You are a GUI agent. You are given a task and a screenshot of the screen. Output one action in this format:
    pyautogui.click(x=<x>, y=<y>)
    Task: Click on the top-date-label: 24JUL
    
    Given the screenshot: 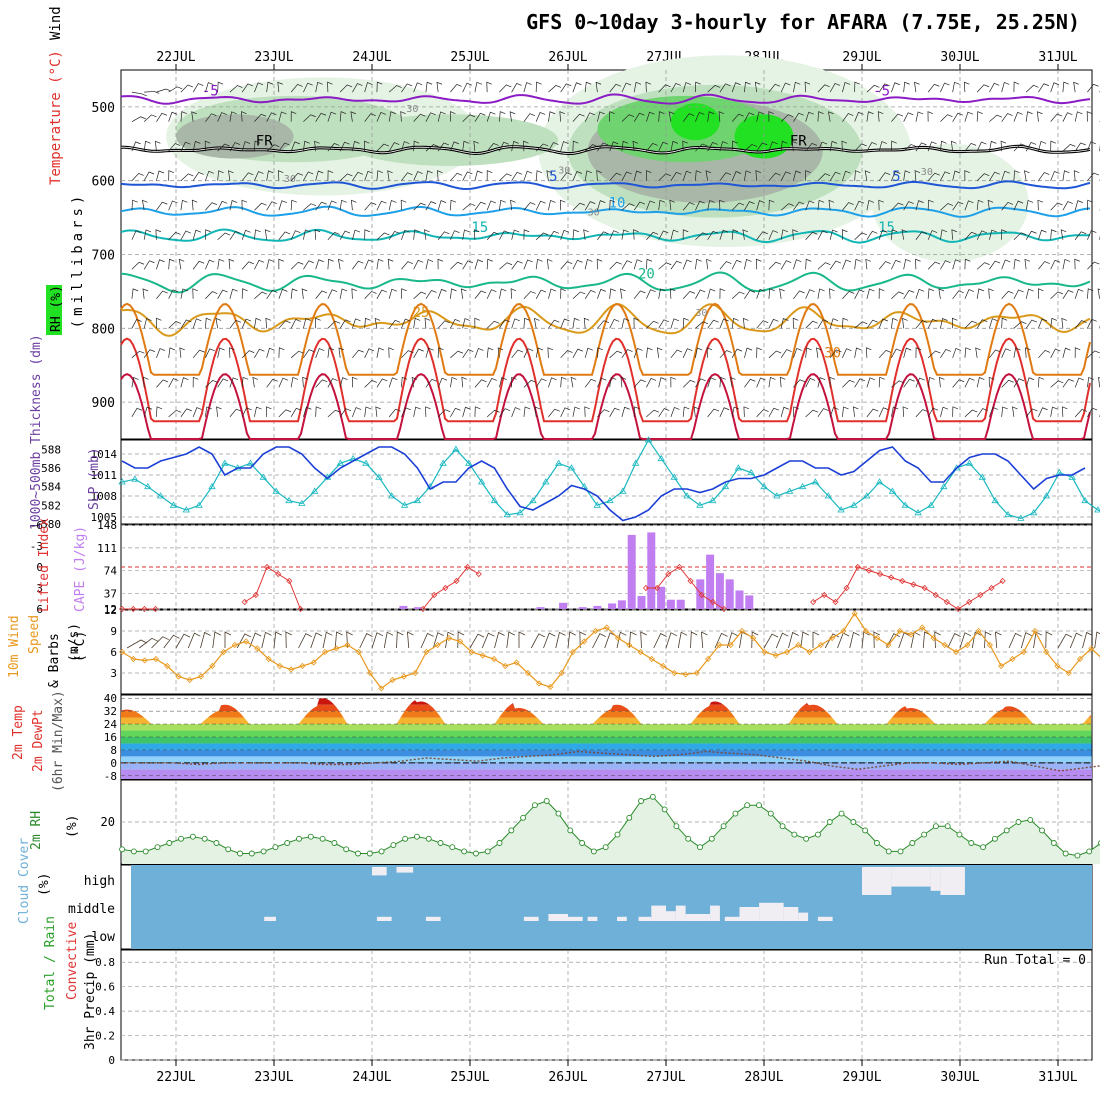 What is the action you would take?
    pyautogui.click(x=371, y=57)
    